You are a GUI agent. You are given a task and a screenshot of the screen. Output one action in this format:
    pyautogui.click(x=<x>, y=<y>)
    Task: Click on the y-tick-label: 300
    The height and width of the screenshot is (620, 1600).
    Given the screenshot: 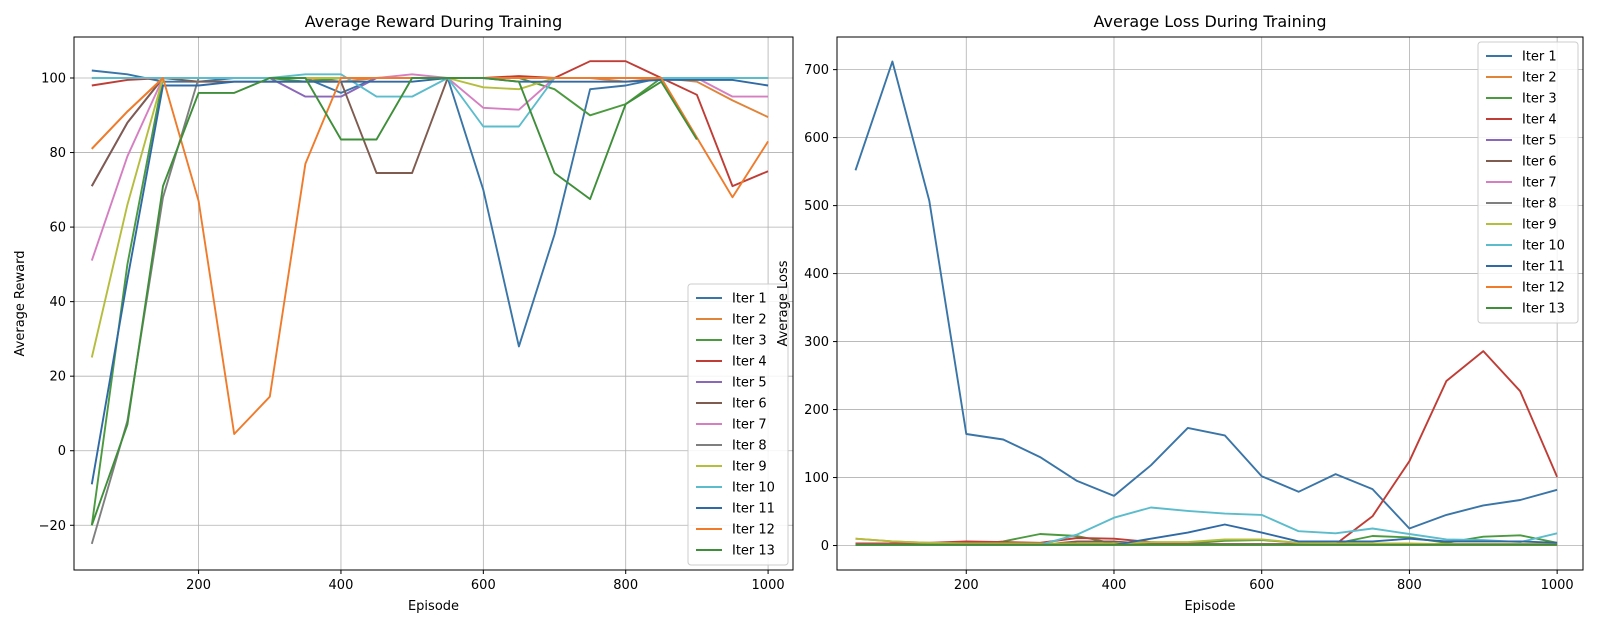 What is the action you would take?
    pyautogui.click(x=816, y=342)
    